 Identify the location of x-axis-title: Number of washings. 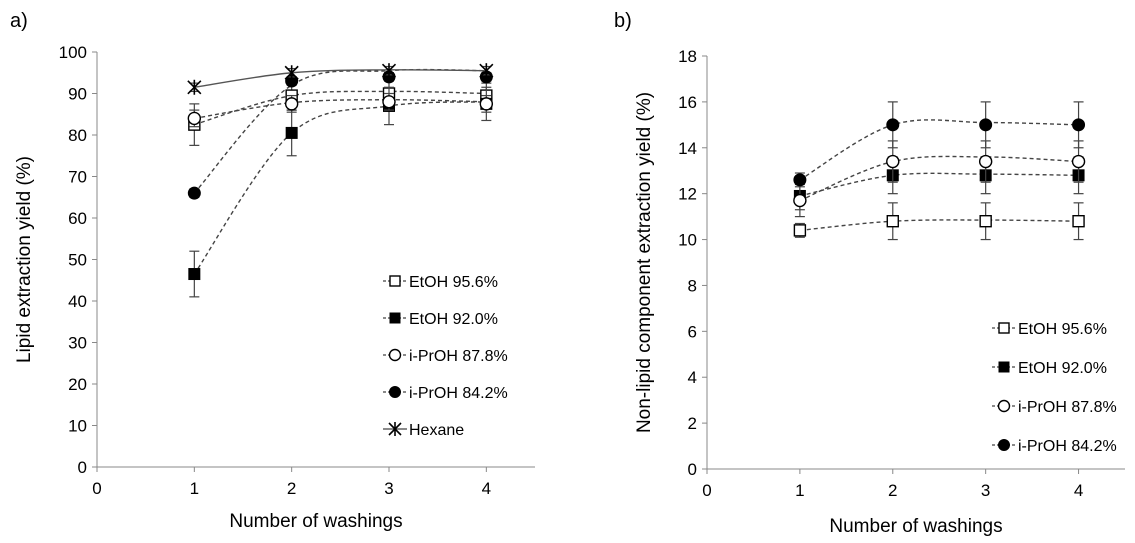
(315, 521).